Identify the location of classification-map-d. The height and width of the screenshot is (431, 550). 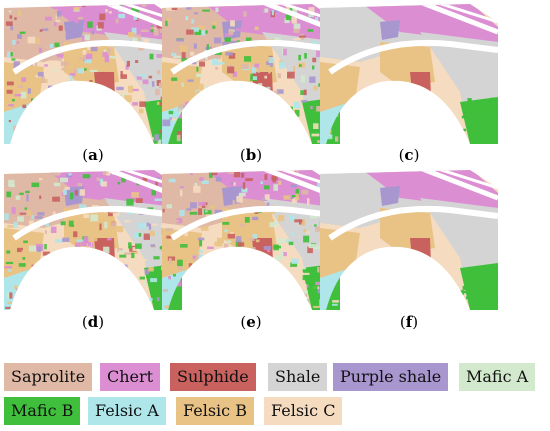
(93, 240).